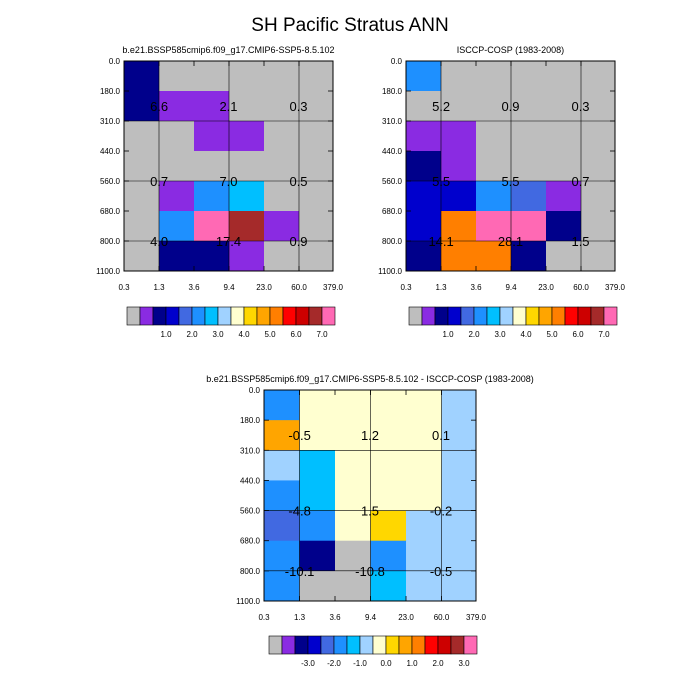 This screenshot has width=700, height=700. What do you see at coordinates (406, 617) in the screenshot?
I see `x-tick-label: 23.0` at bounding box center [406, 617].